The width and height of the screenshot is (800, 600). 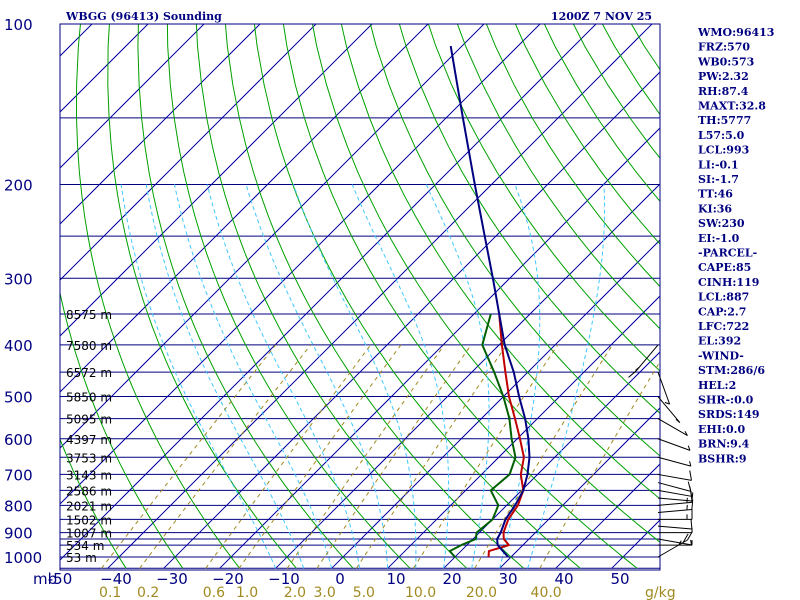 What do you see at coordinates (728, 282) in the screenshot?
I see `index-entry: CINH:119` at bounding box center [728, 282].